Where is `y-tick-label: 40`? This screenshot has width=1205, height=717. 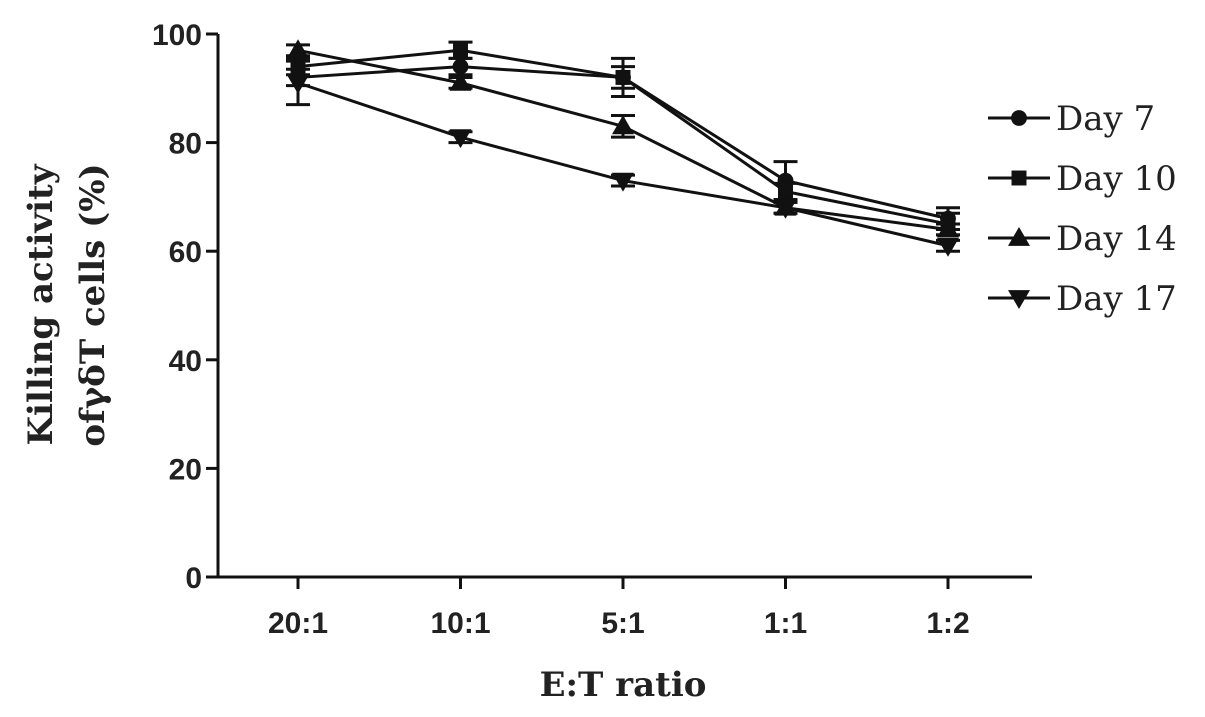
y-tick-label: 40 is located at coordinates (185, 361).